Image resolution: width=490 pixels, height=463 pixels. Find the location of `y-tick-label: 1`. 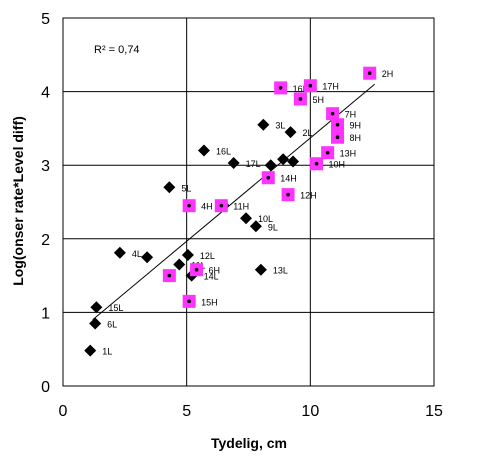

y-tick-label: 1 is located at coordinates (45, 313).